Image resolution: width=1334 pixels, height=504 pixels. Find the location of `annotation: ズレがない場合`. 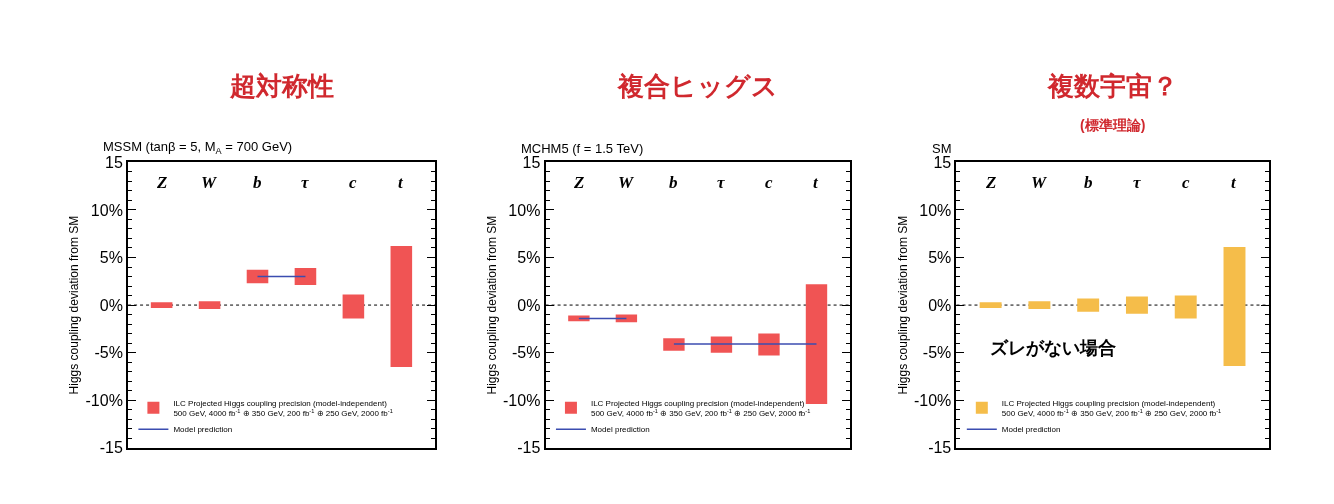

annotation: ズレがない場合 is located at coordinates (1053, 348).